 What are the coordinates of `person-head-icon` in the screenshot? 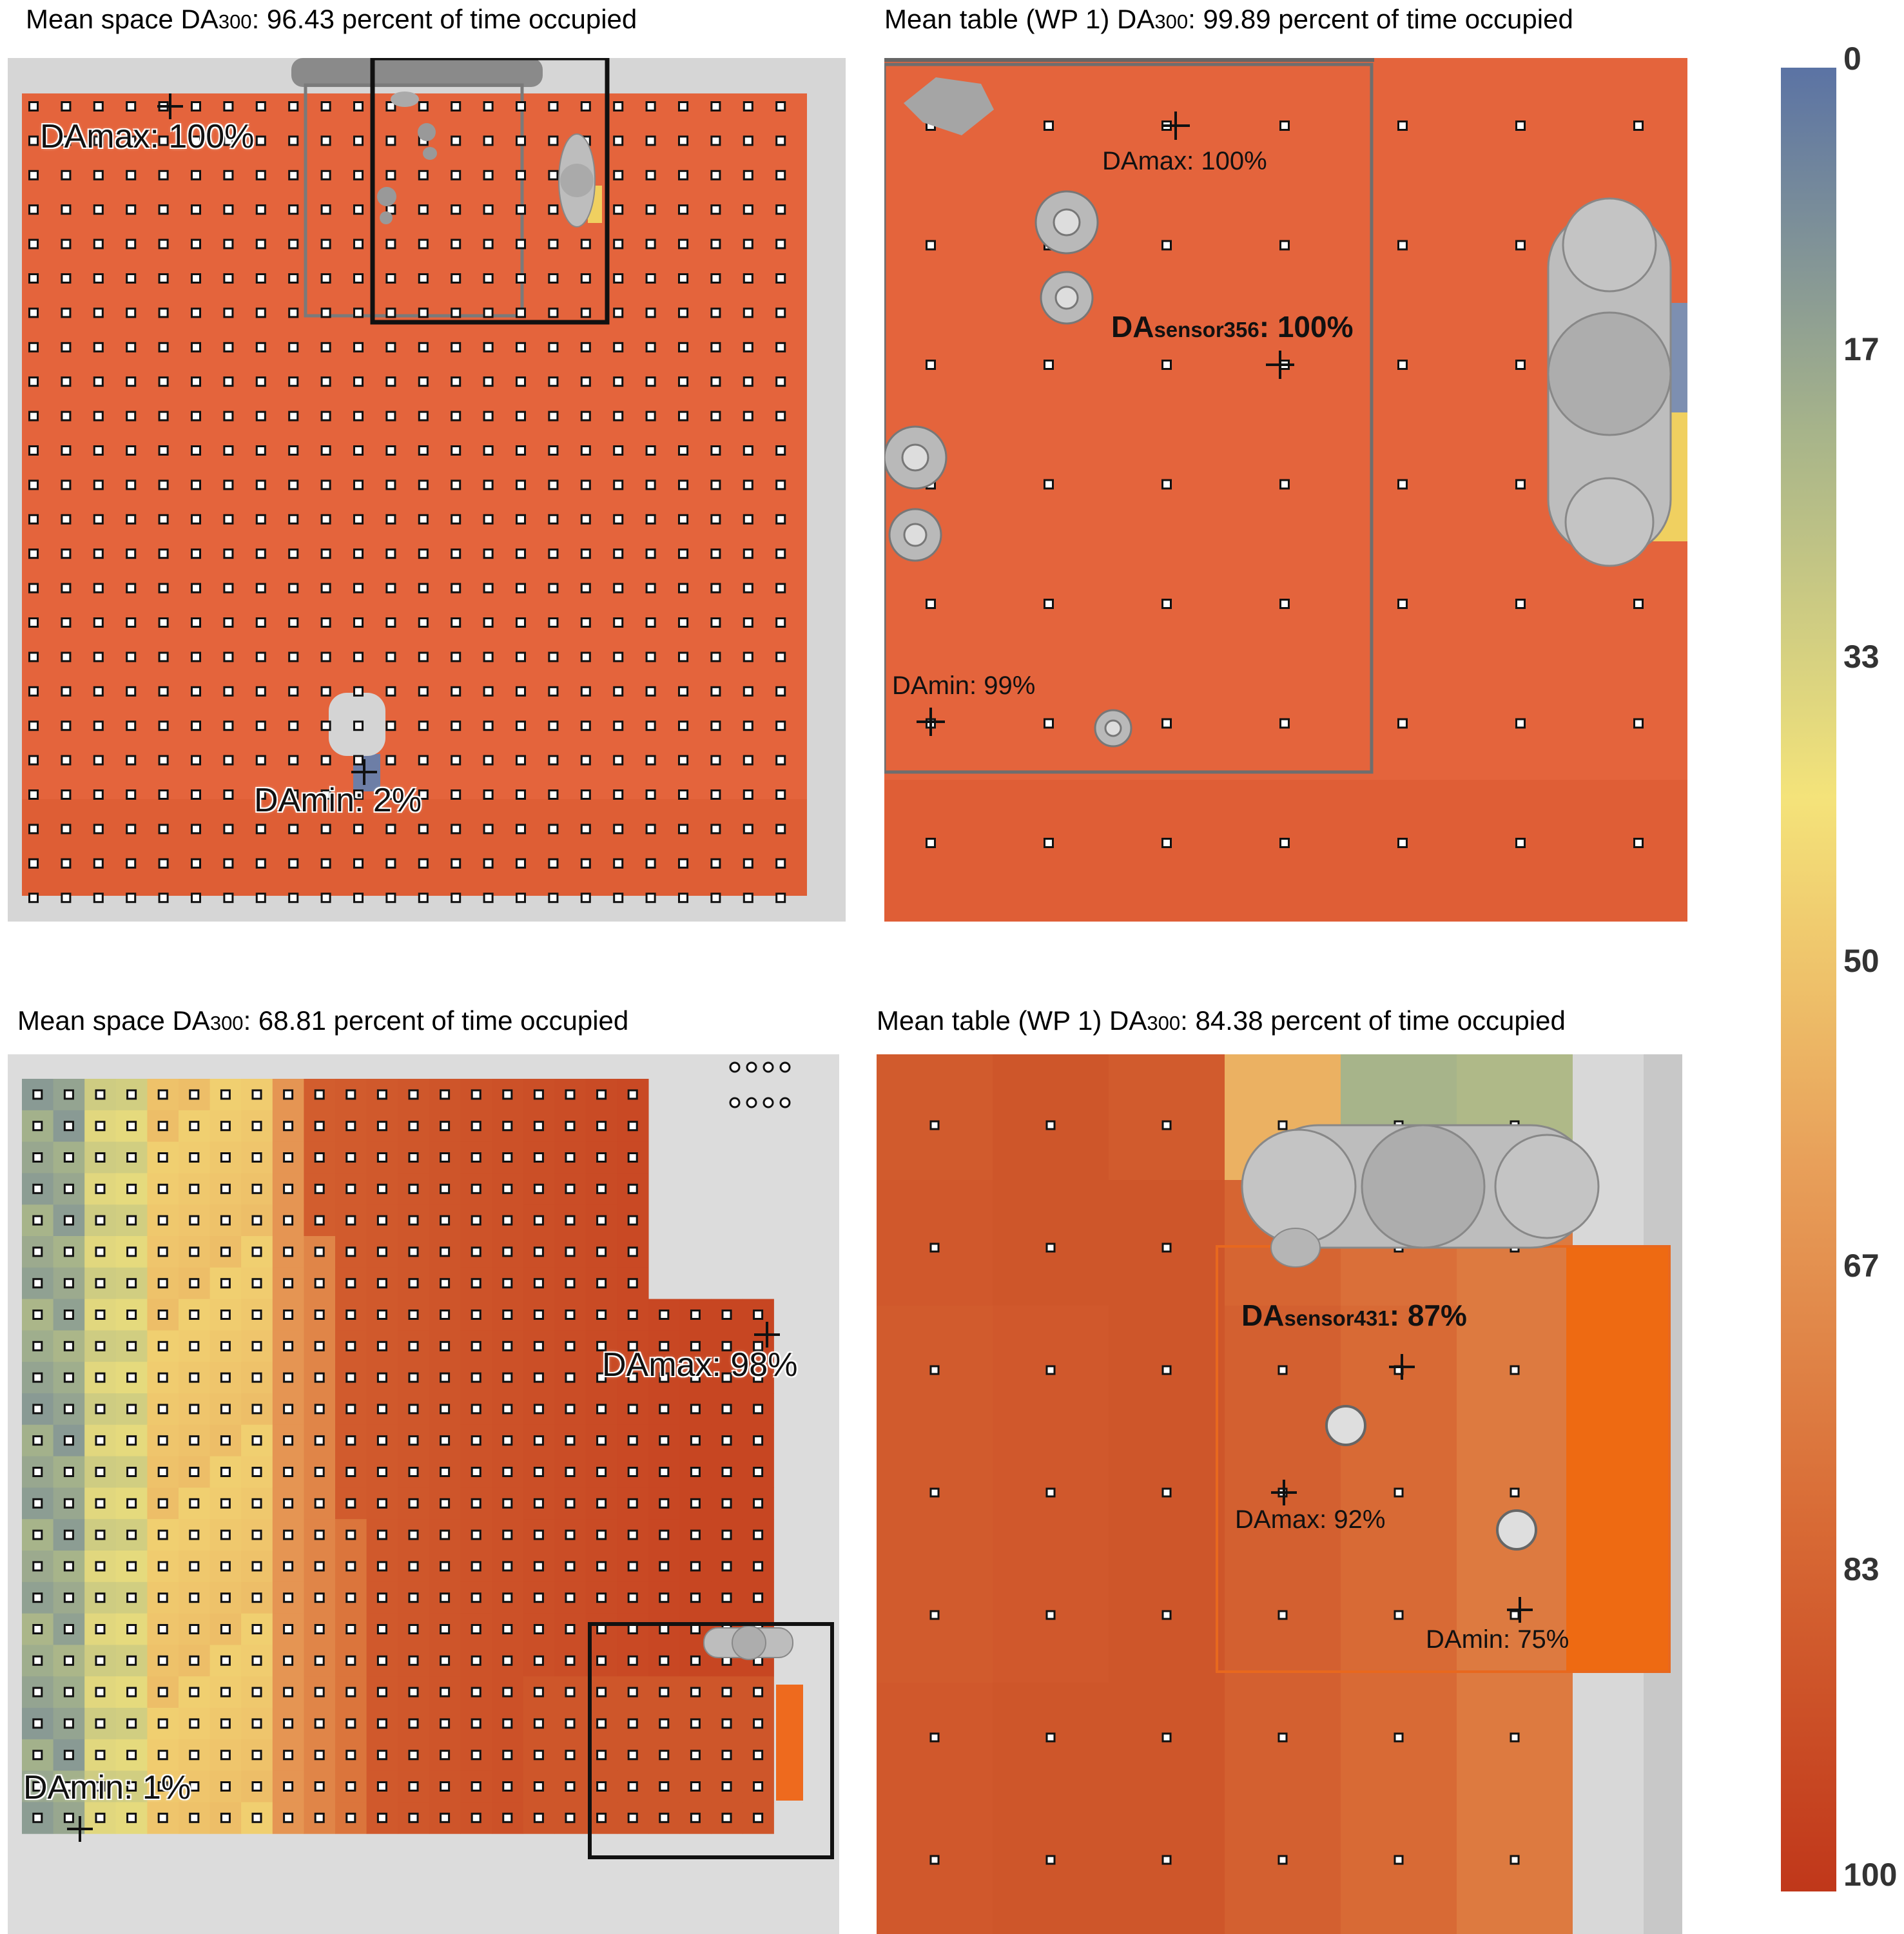 It's located at (577, 180).